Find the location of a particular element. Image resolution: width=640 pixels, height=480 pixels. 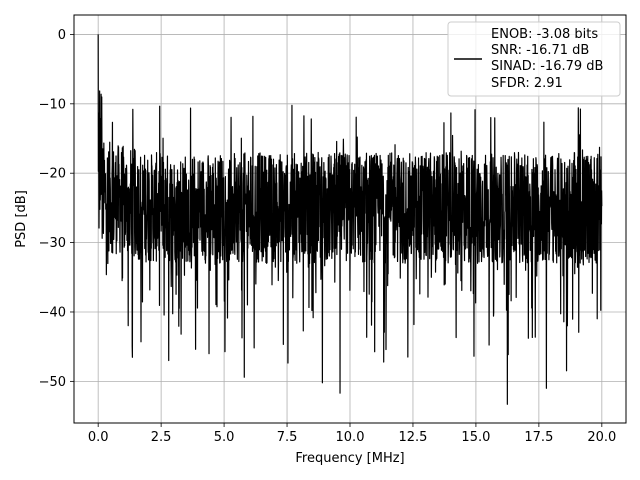

x-tick-label: 2.5 is located at coordinates (161, 437).